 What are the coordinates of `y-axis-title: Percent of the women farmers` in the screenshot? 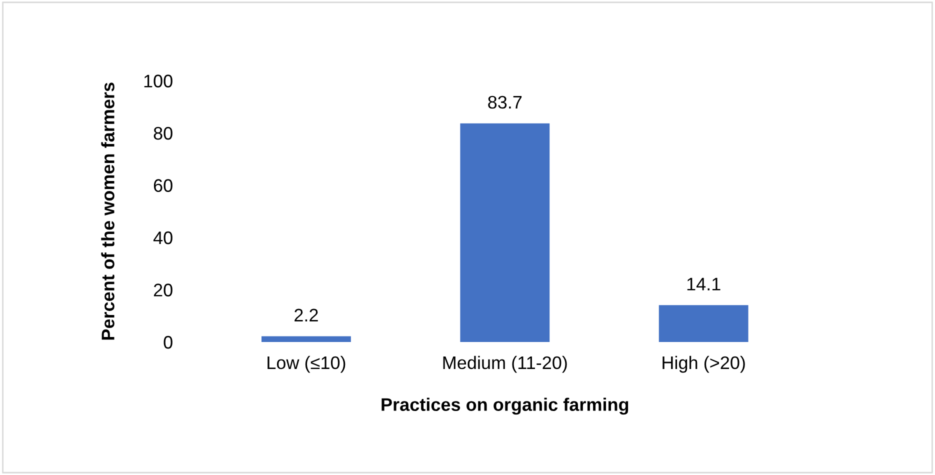 It's located at (107, 211).